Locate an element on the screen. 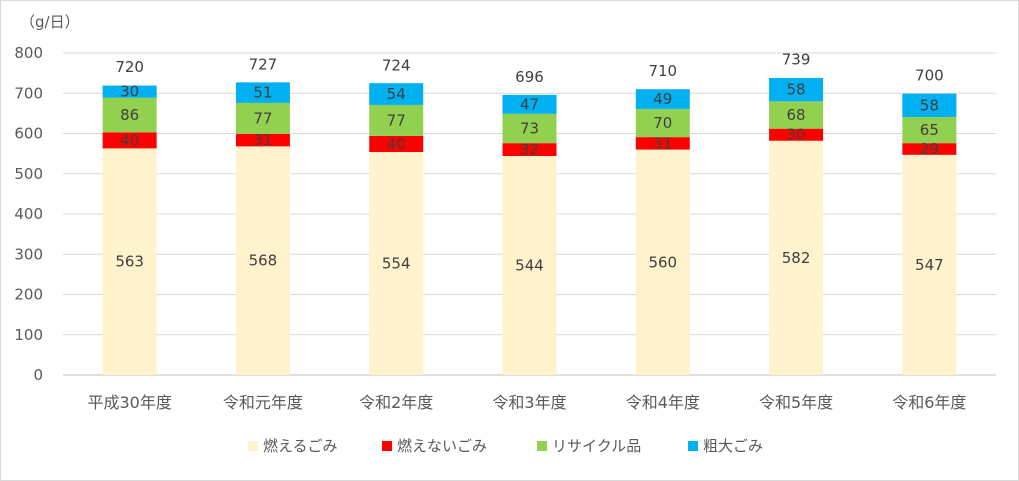 The width and height of the screenshot is (1019, 481). data-label: 65 is located at coordinates (929, 130).